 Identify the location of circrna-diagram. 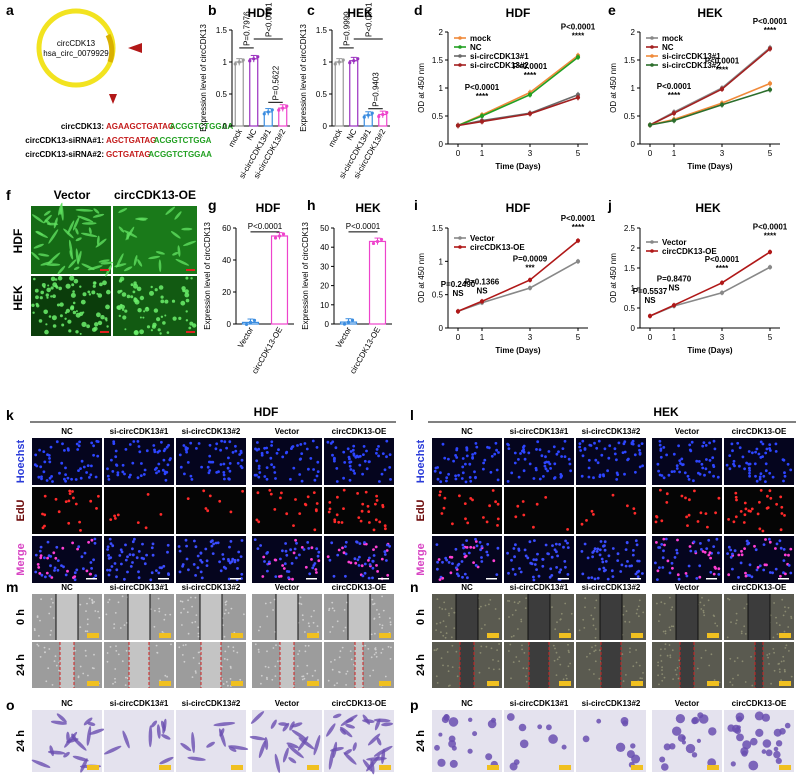
(89, 48).